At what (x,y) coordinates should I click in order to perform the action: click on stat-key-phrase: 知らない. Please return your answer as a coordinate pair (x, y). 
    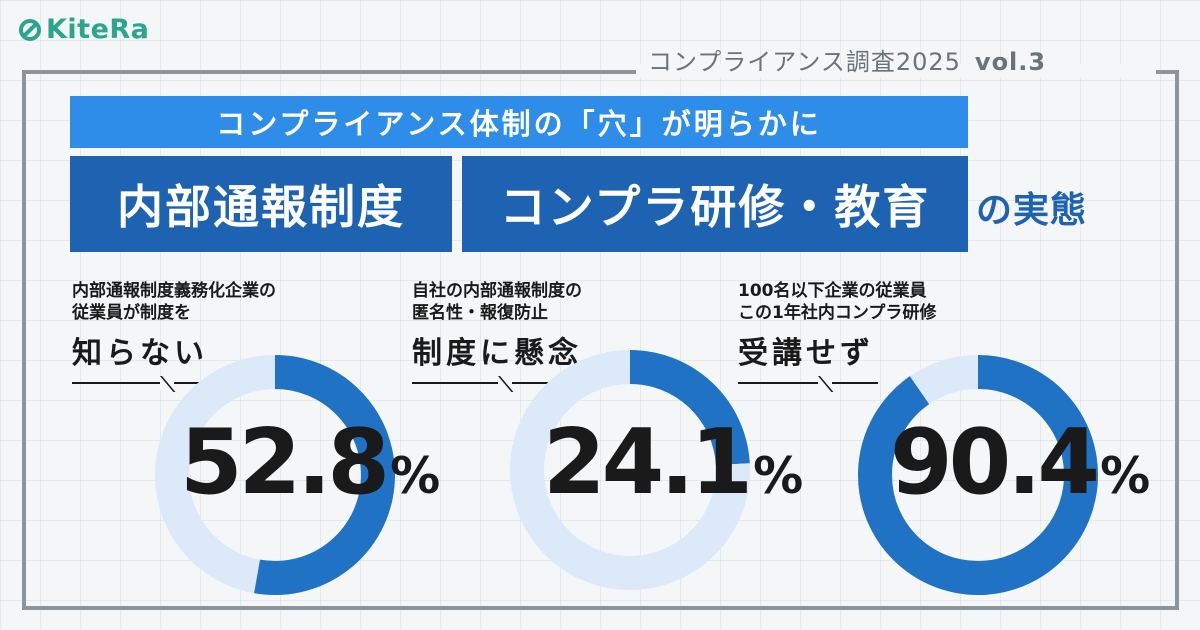
    Looking at the image, I should click on (140, 353).